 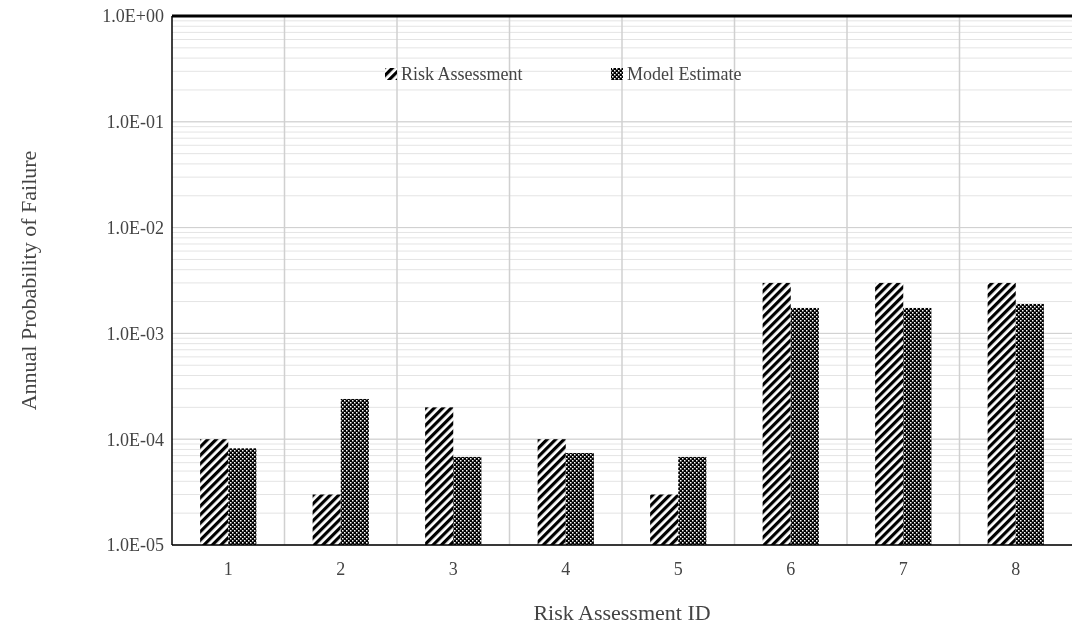 What do you see at coordinates (684, 74) in the screenshot?
I see `legend-label: Model Estimate` at bounding box center [684, 74].